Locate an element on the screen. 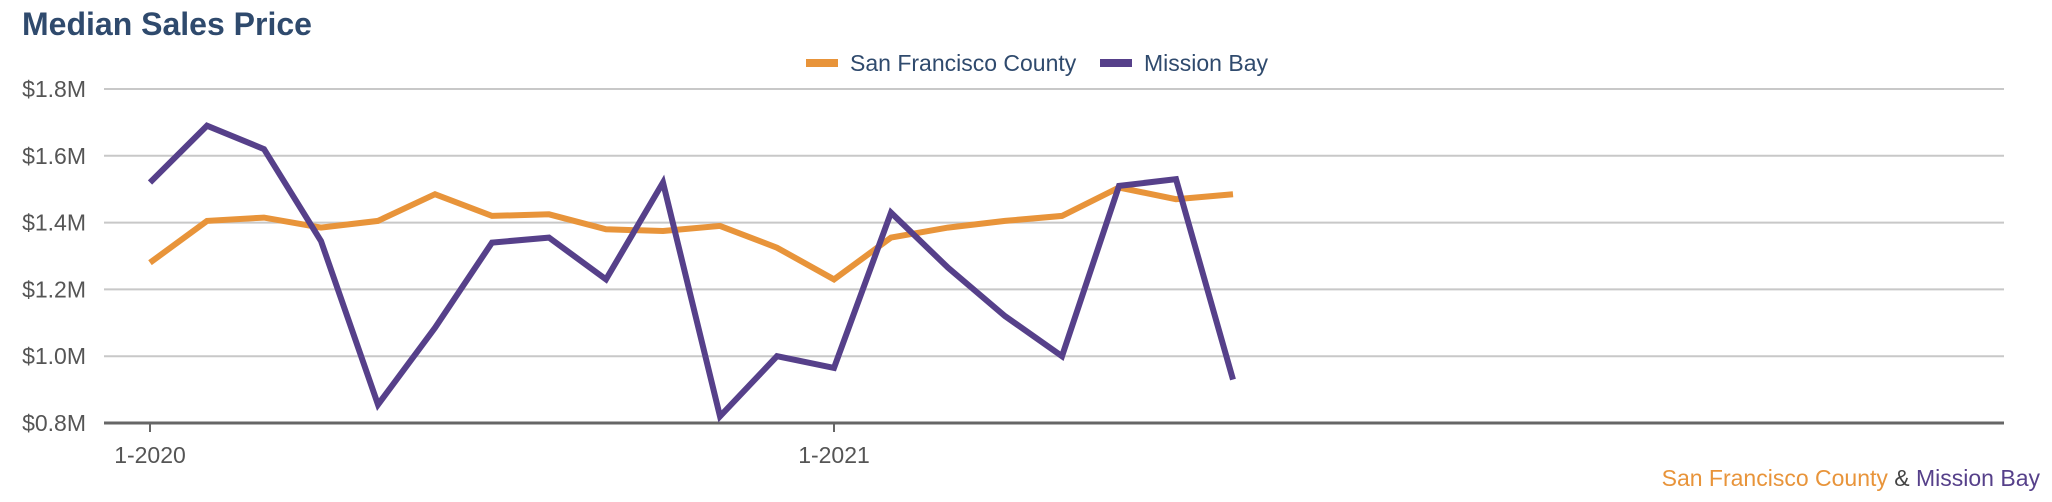 The image size is (2052, 502). y-tick-label: $1.0M is located at coordinates (54, 356).